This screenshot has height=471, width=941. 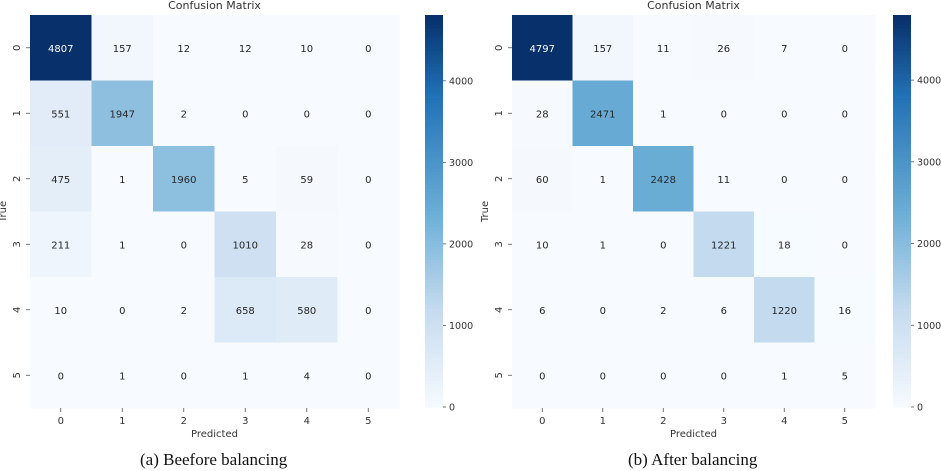 What do you see at coordinates (461, 326) in the screenshot?
I see `colorbar-tick-label: 1000` at bounding box center [461, 326].